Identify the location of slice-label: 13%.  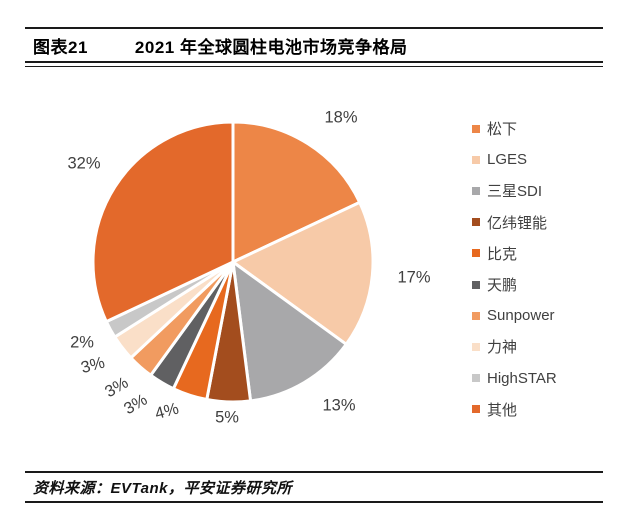
(338, 405).